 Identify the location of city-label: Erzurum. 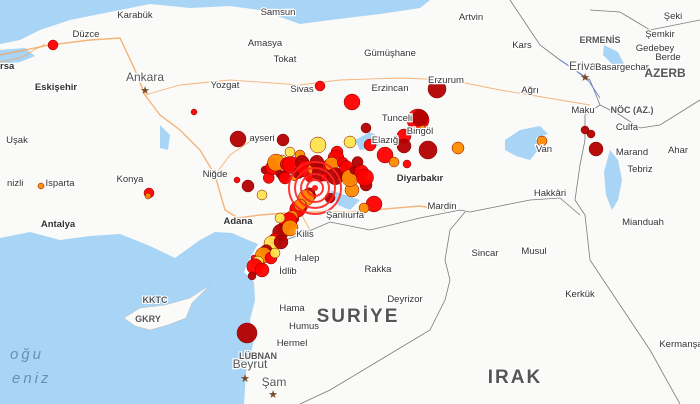
(446, 80).